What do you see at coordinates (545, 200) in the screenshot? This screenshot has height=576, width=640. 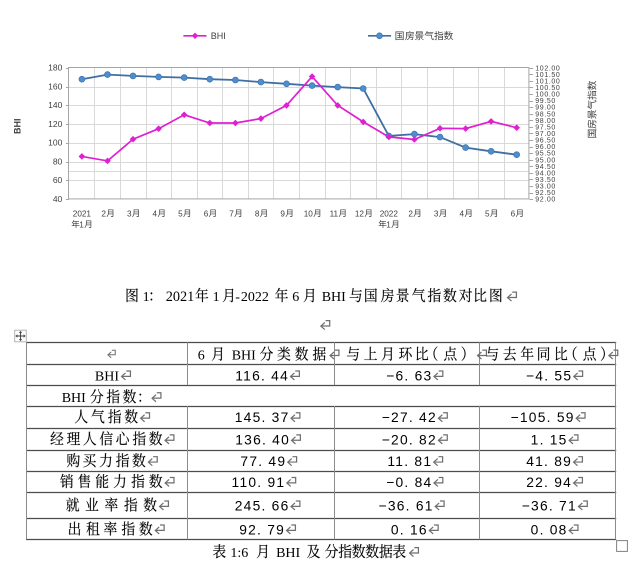 I see `svg-text: 92.00` at bounding box center [545, 200].